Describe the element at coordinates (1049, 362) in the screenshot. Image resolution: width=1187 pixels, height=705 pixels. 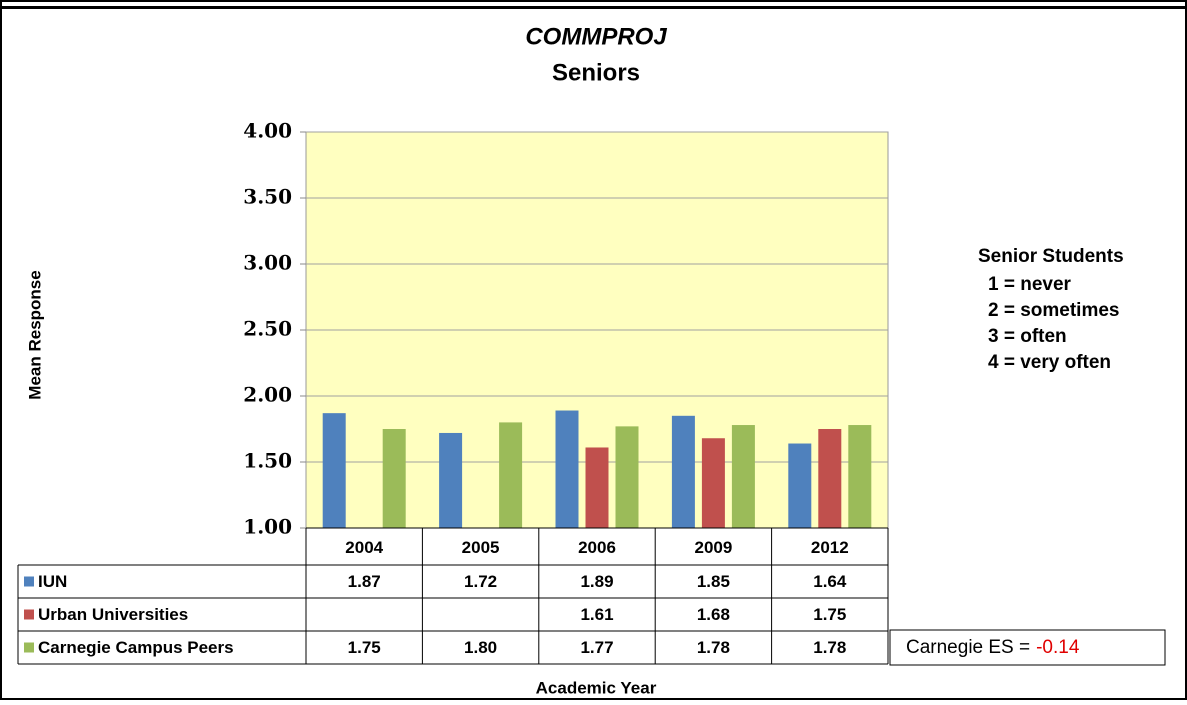
I see `note-line: 4 = very often` at that location.